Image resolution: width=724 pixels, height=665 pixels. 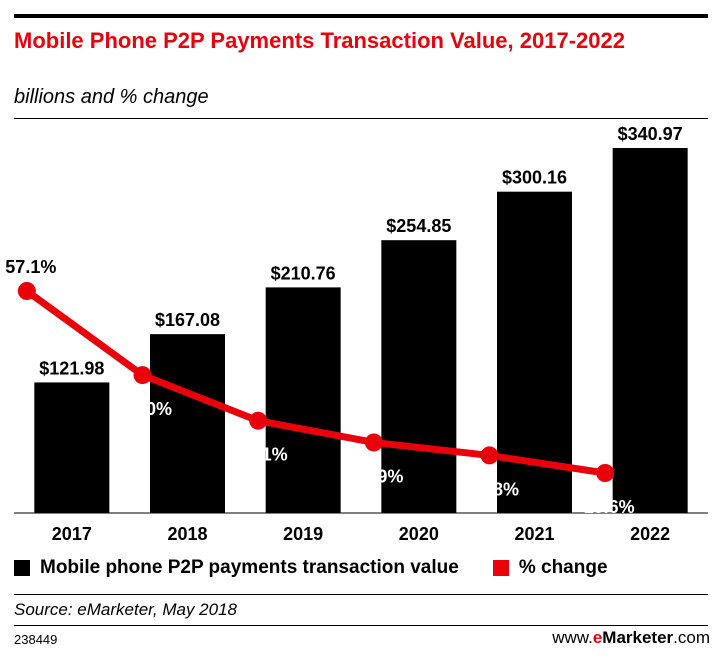 What do you see at coordinates (126, 609) in the screenshot?
I see `source-note: Source: eMarketer, May 2018` at bounding box center [126, 609].